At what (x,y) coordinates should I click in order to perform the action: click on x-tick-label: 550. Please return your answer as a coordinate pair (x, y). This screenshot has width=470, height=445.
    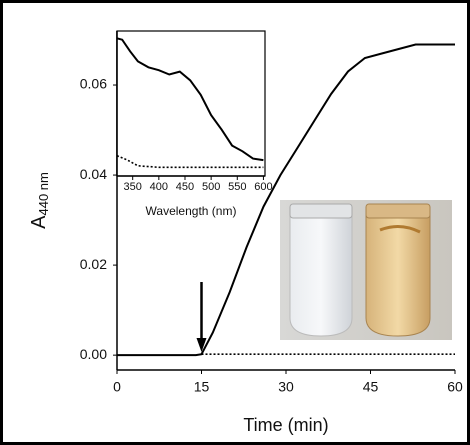
    Looking at the image, I should click on (237, 187).